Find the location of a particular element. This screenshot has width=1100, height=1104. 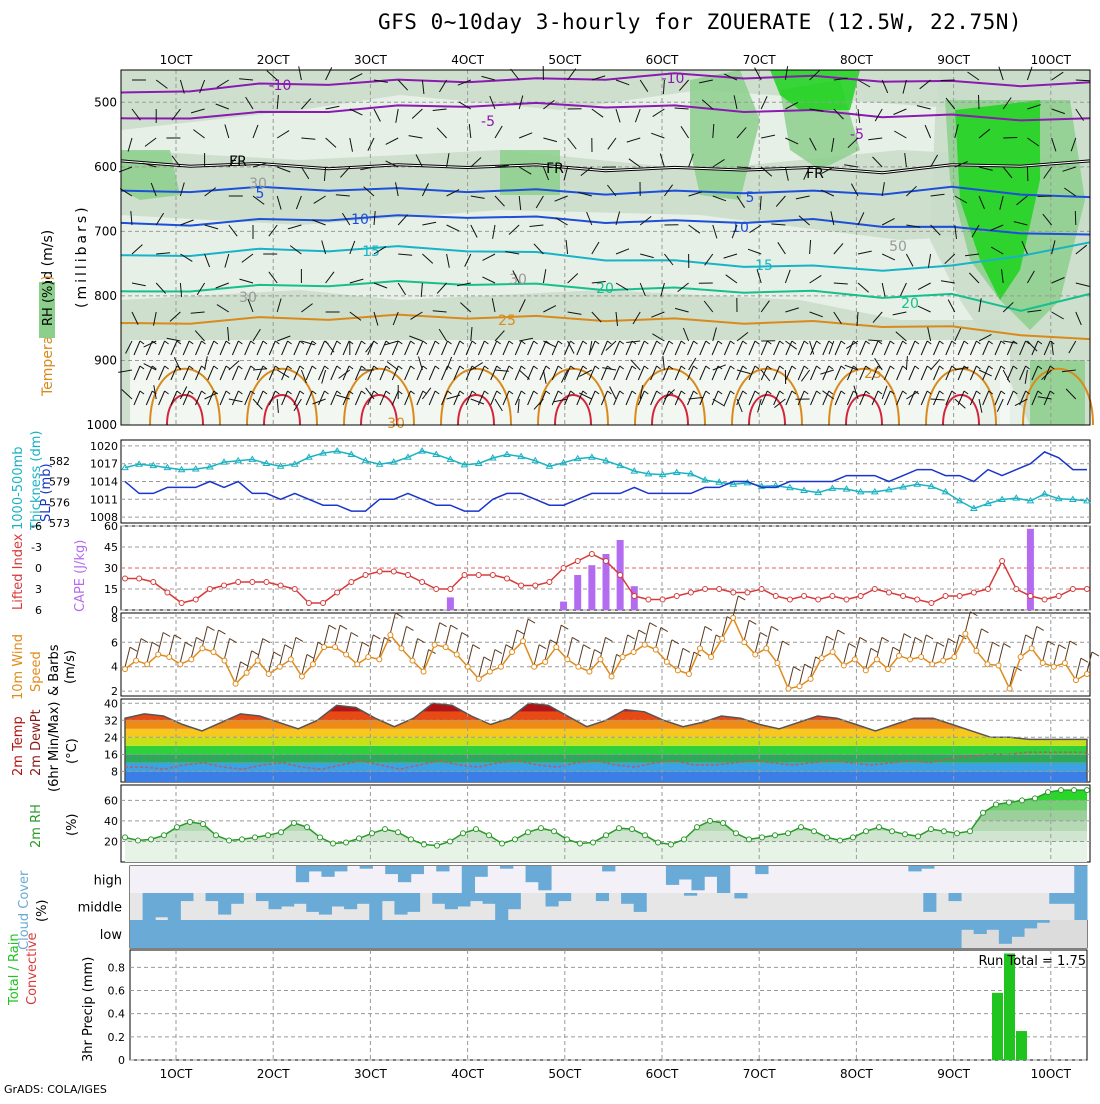

rh-tick-label: 40 is located at coordinates (111, 821).